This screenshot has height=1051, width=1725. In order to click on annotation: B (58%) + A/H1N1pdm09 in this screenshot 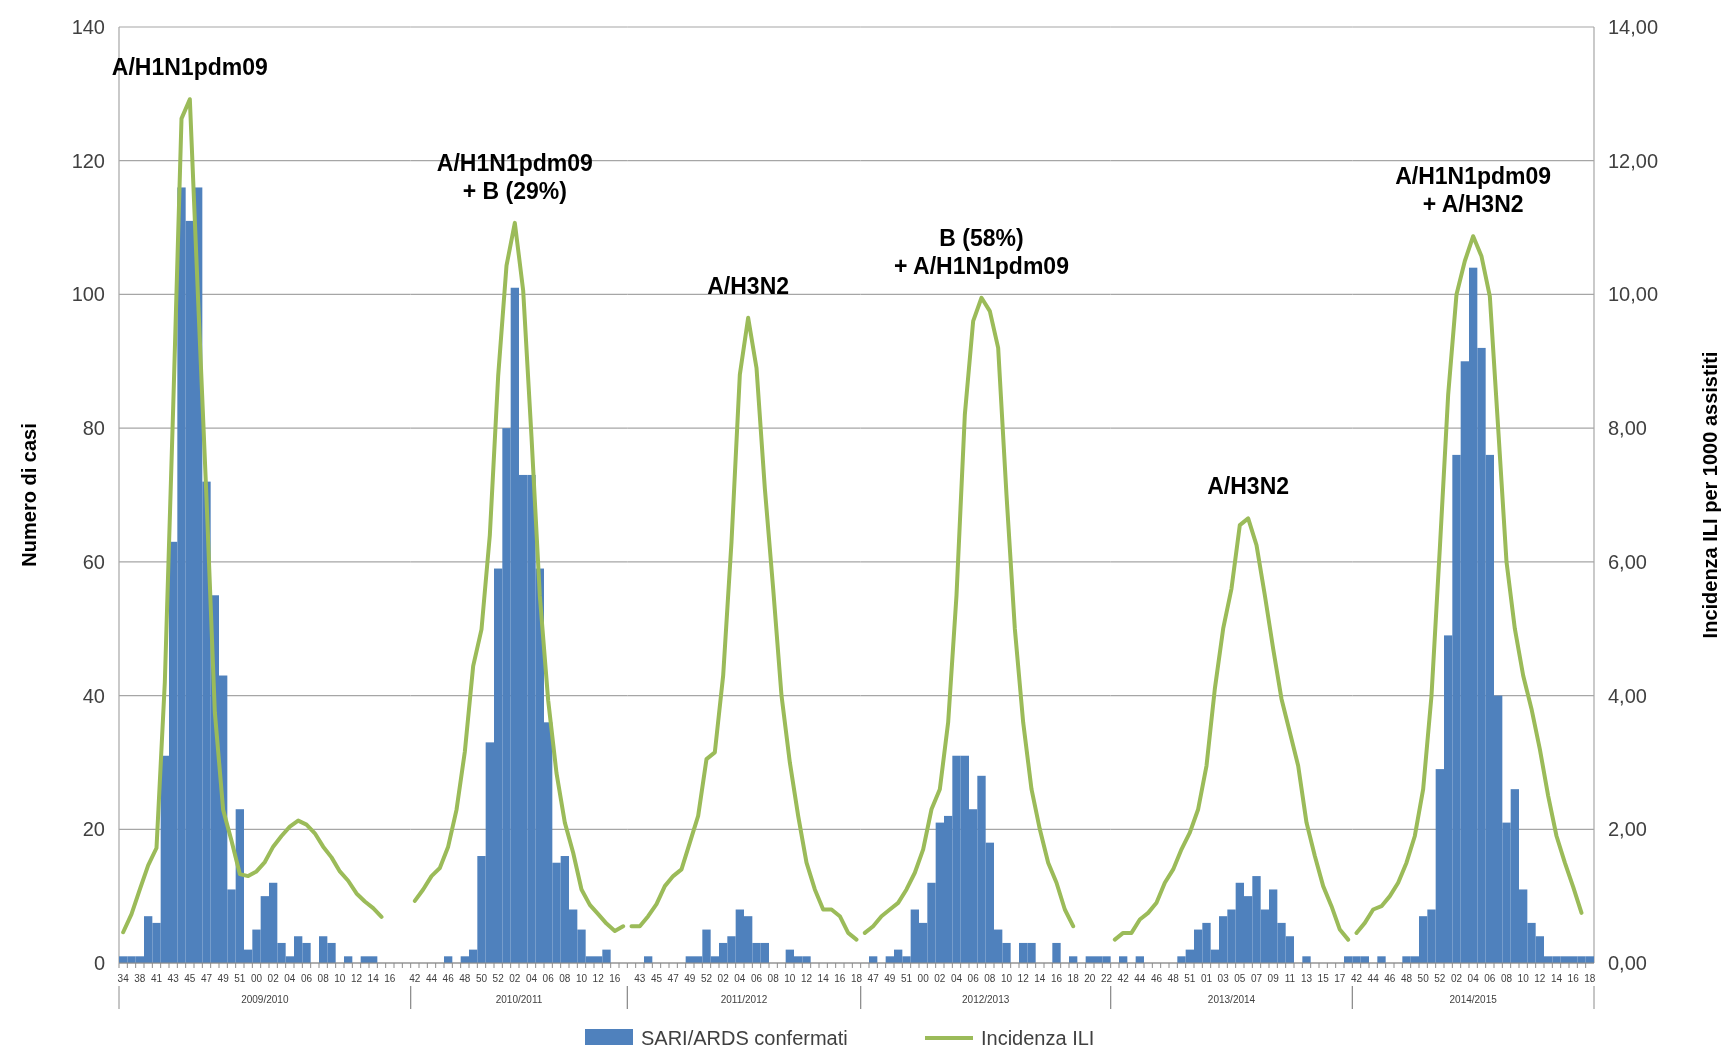, I will do `click(981, 251)`.